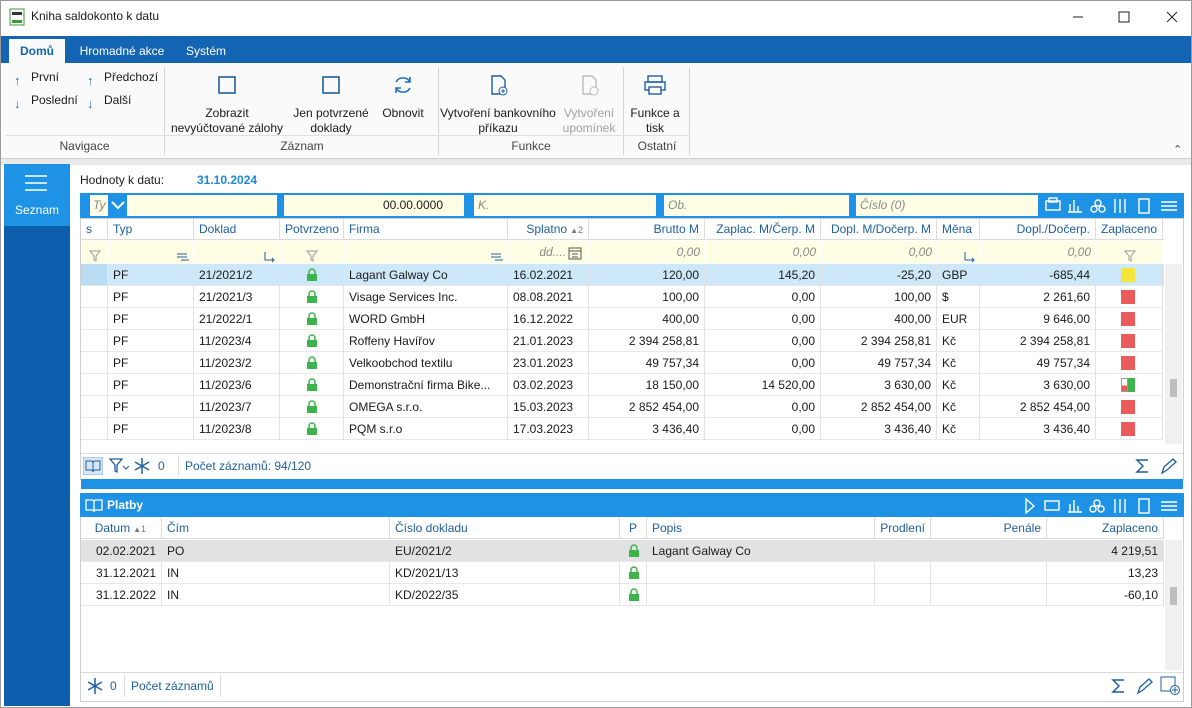 This screenshot has width=1192, height=708. Describe the element at coordinates (1038, 229) in the screenshot. I see `column-header: Dopl./Dočerp.` at that location.